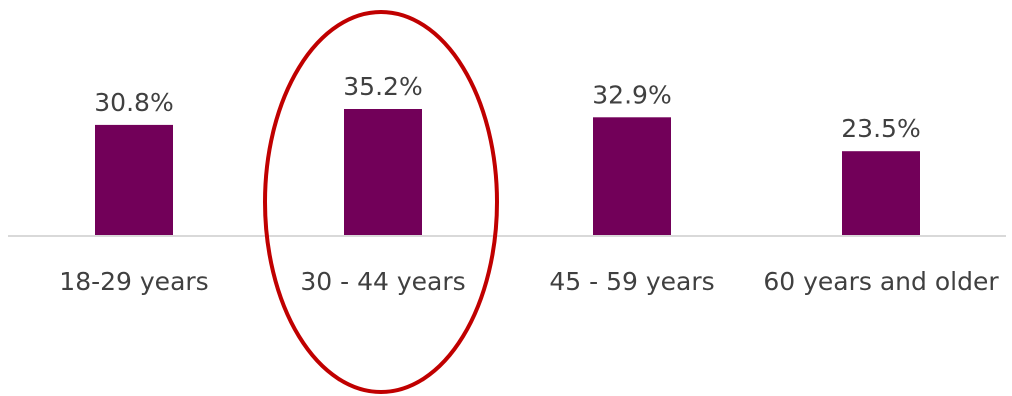  I want to click on category-label-1: 18-29 years, so click(133, 281).